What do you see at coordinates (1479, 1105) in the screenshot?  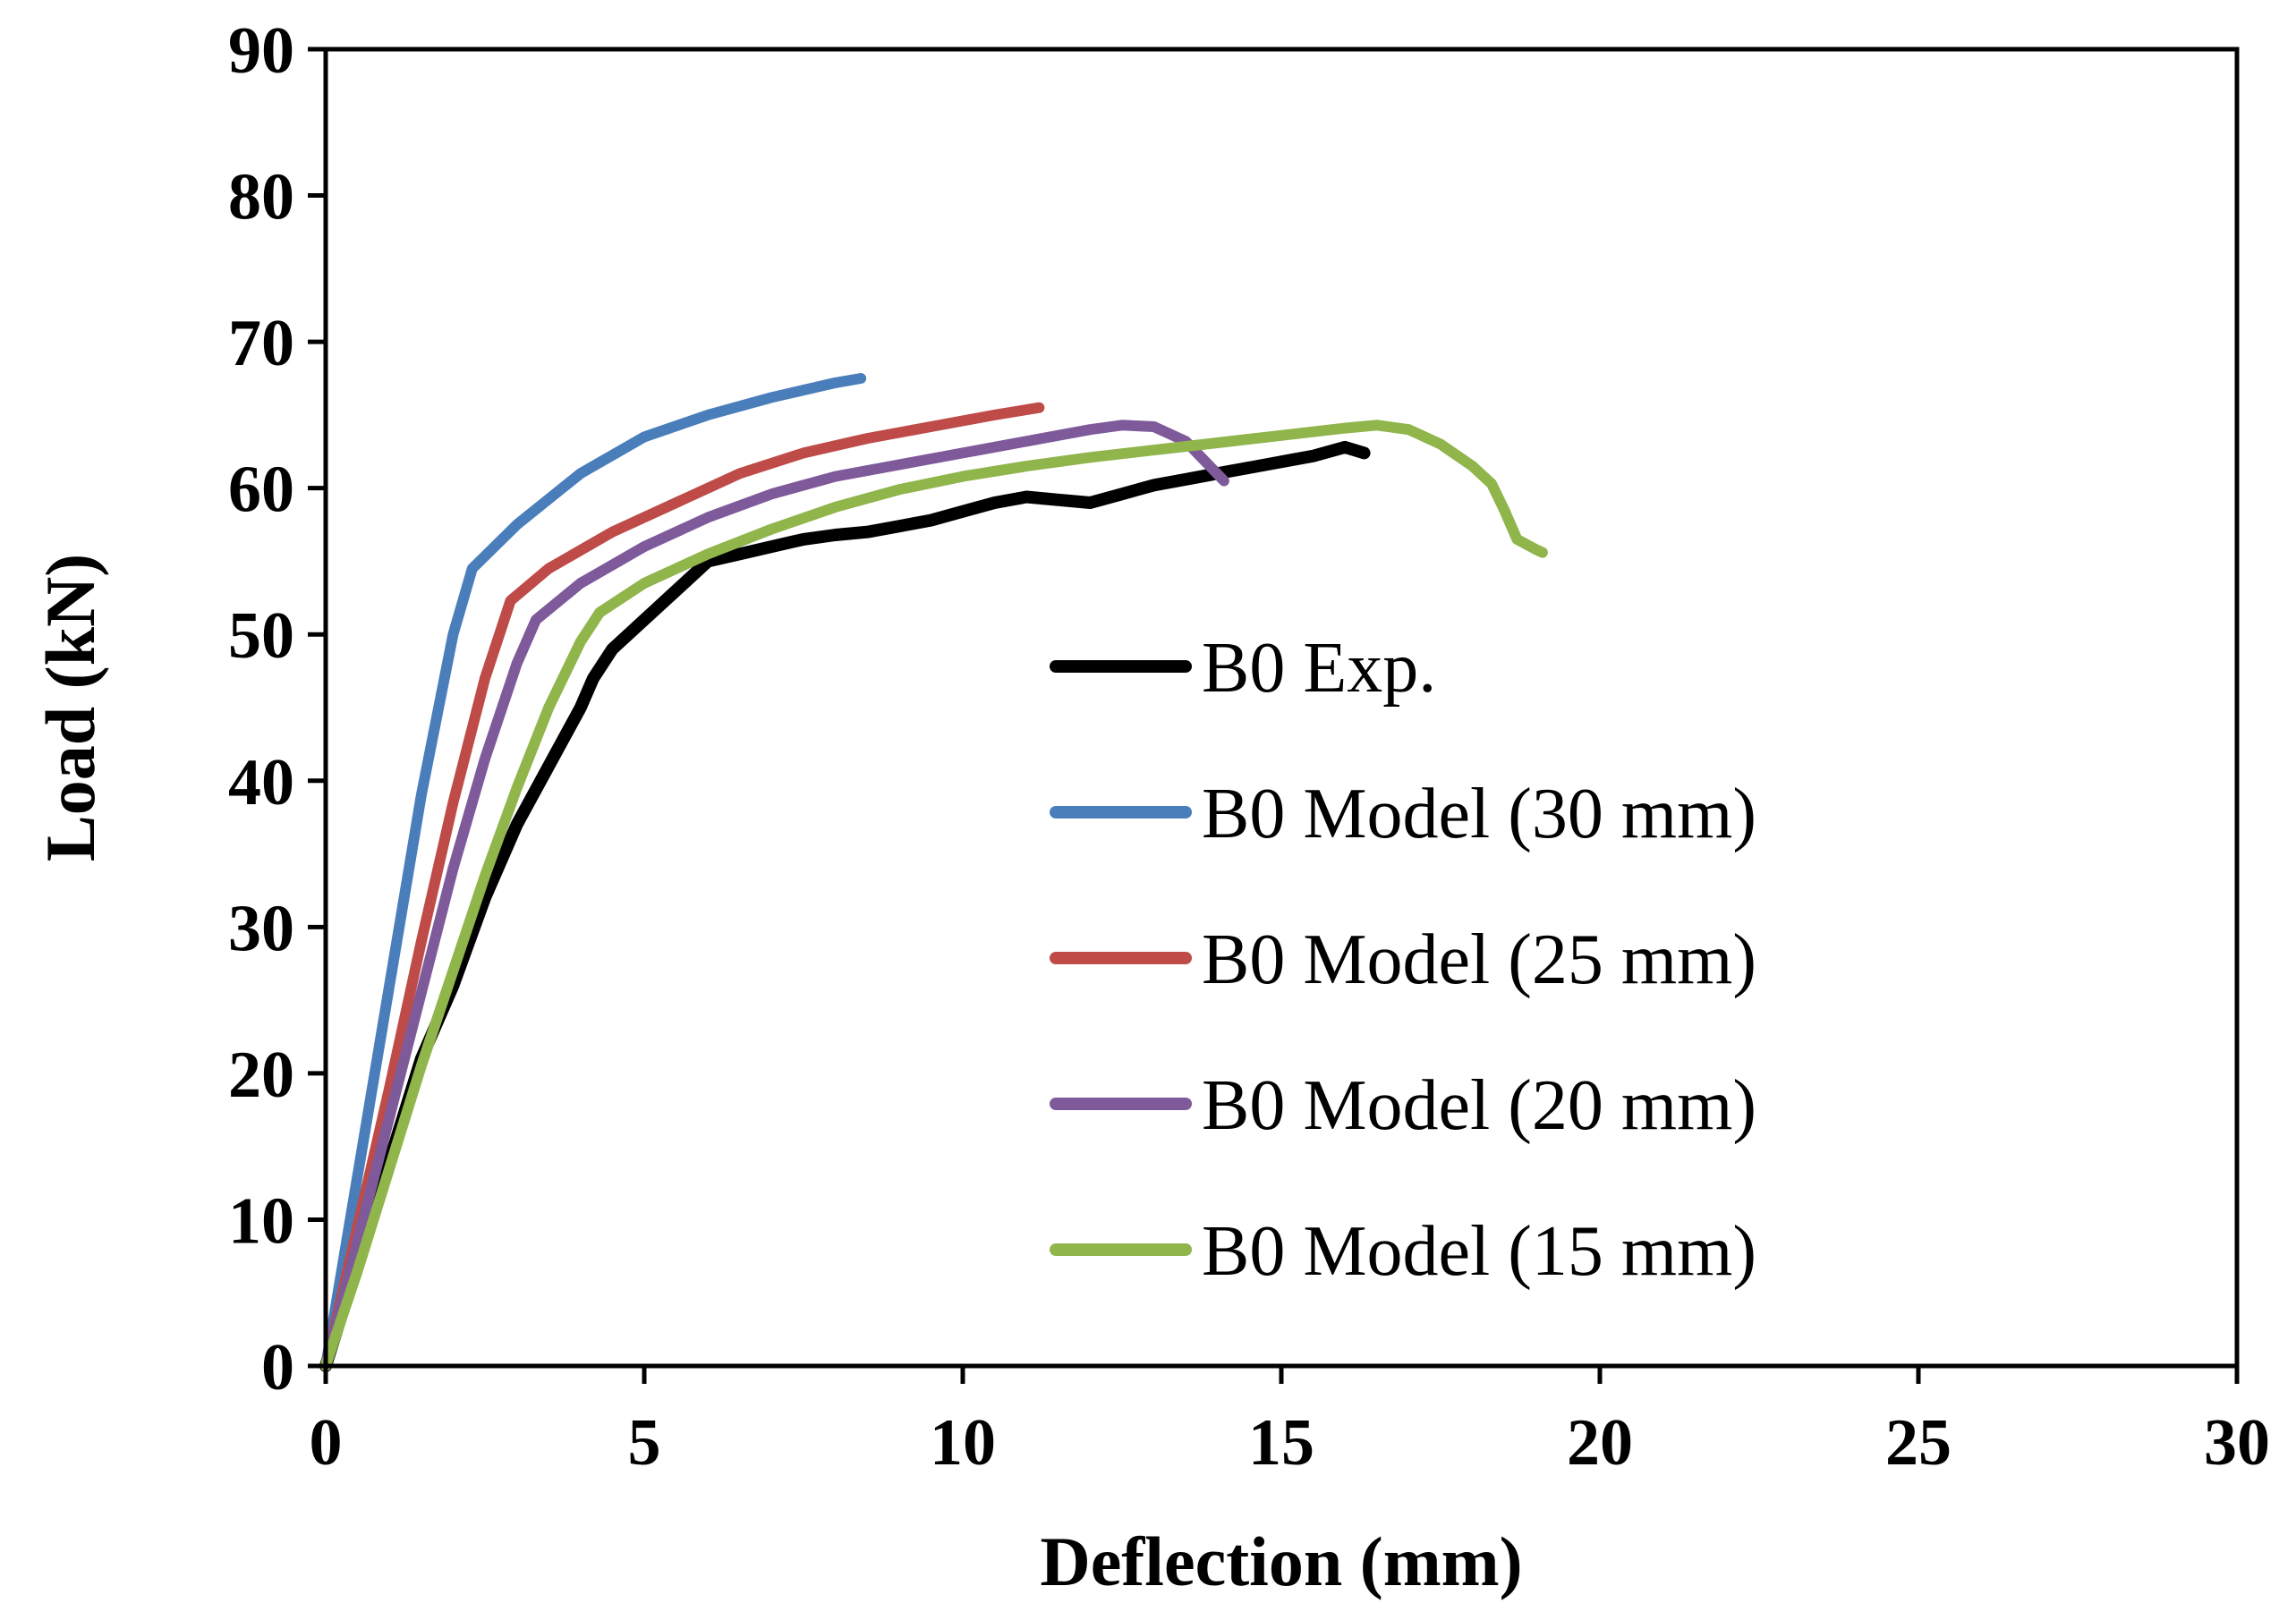 I see `legend-label: B0 Model (20 mm)` at bounding box center [1479, 1105].